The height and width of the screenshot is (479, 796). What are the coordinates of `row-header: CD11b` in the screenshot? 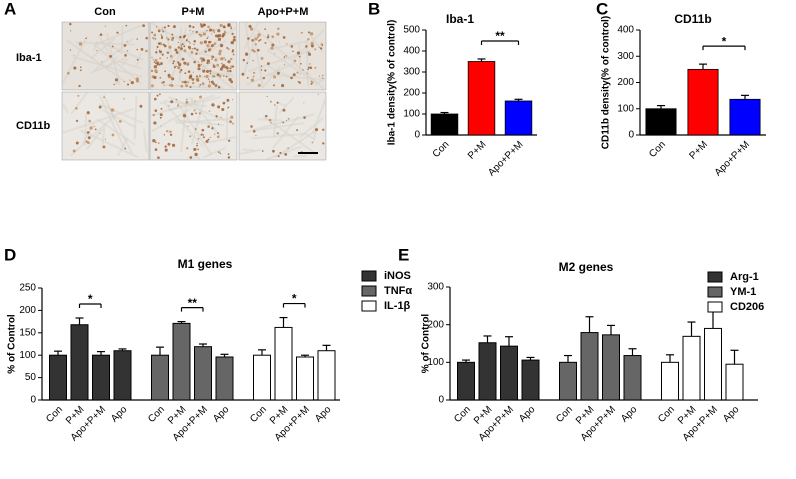 It's located at (33, 126).